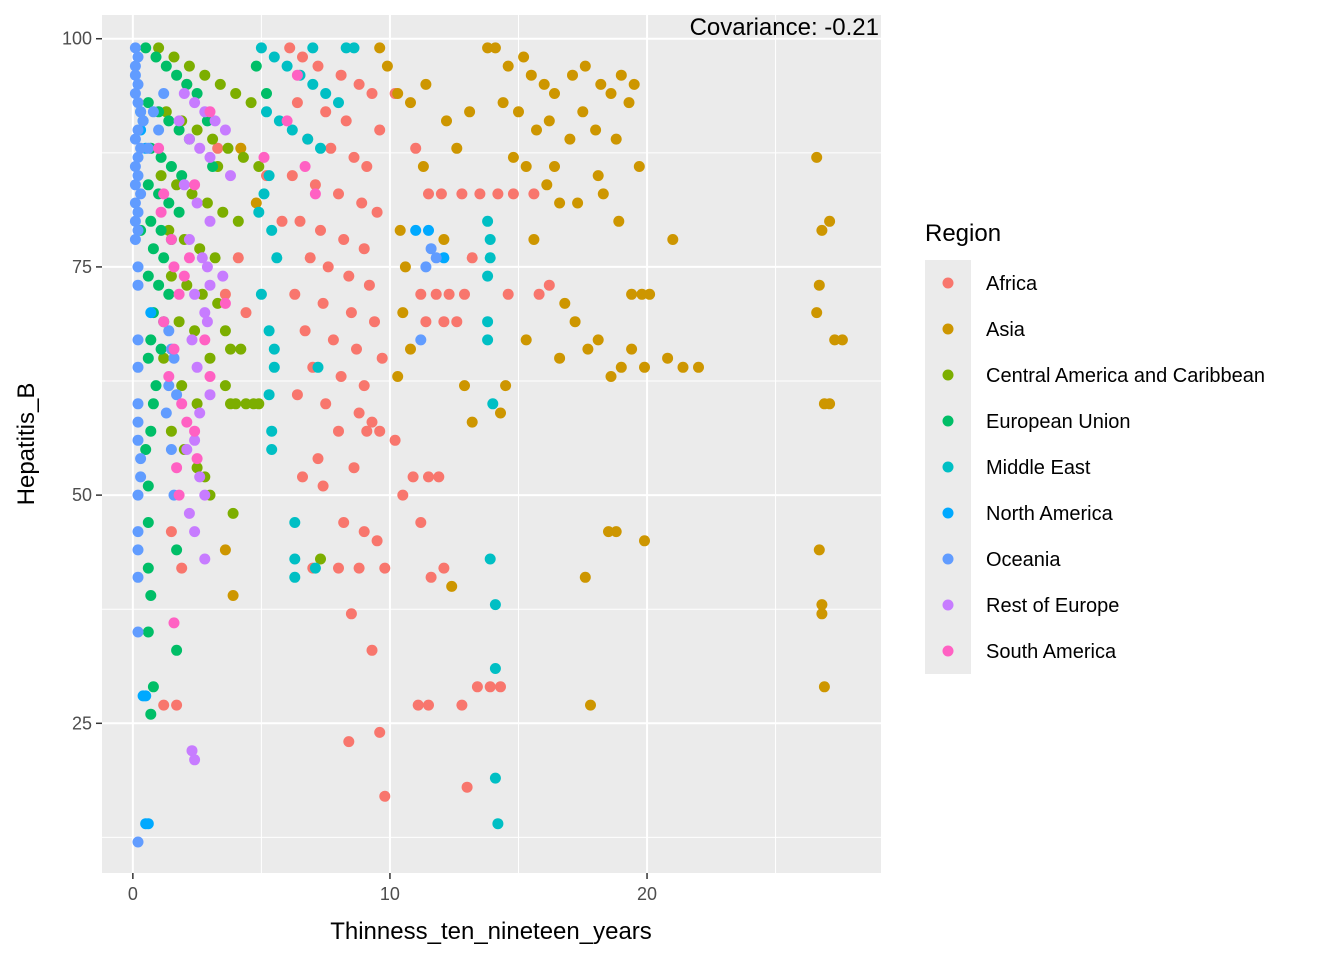  Describe the element at coordinates (1051, 652) in the screenshot. I see `legend-label: South America` at that location.